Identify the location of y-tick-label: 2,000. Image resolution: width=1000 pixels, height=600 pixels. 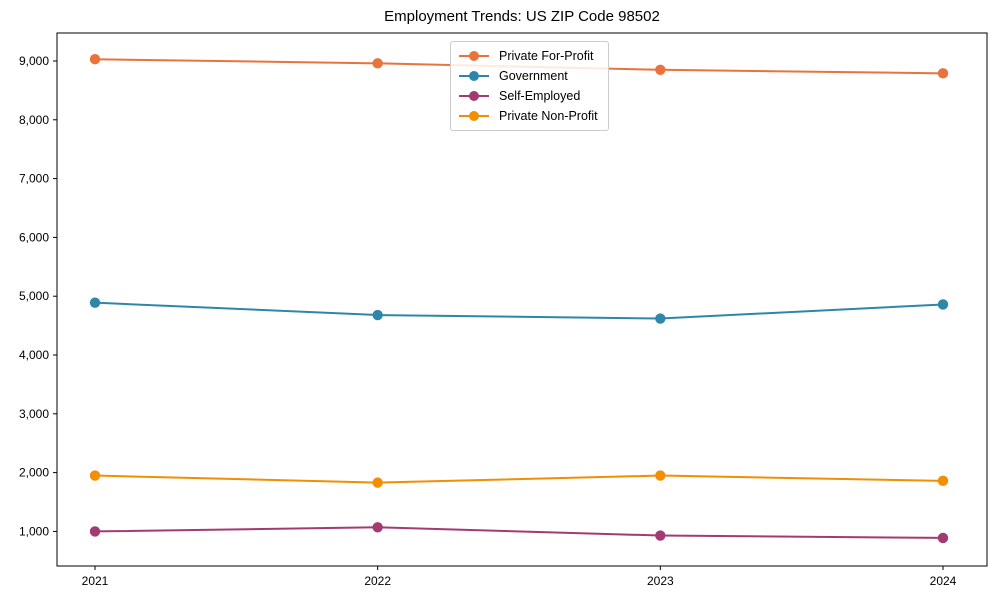
(34, 473).